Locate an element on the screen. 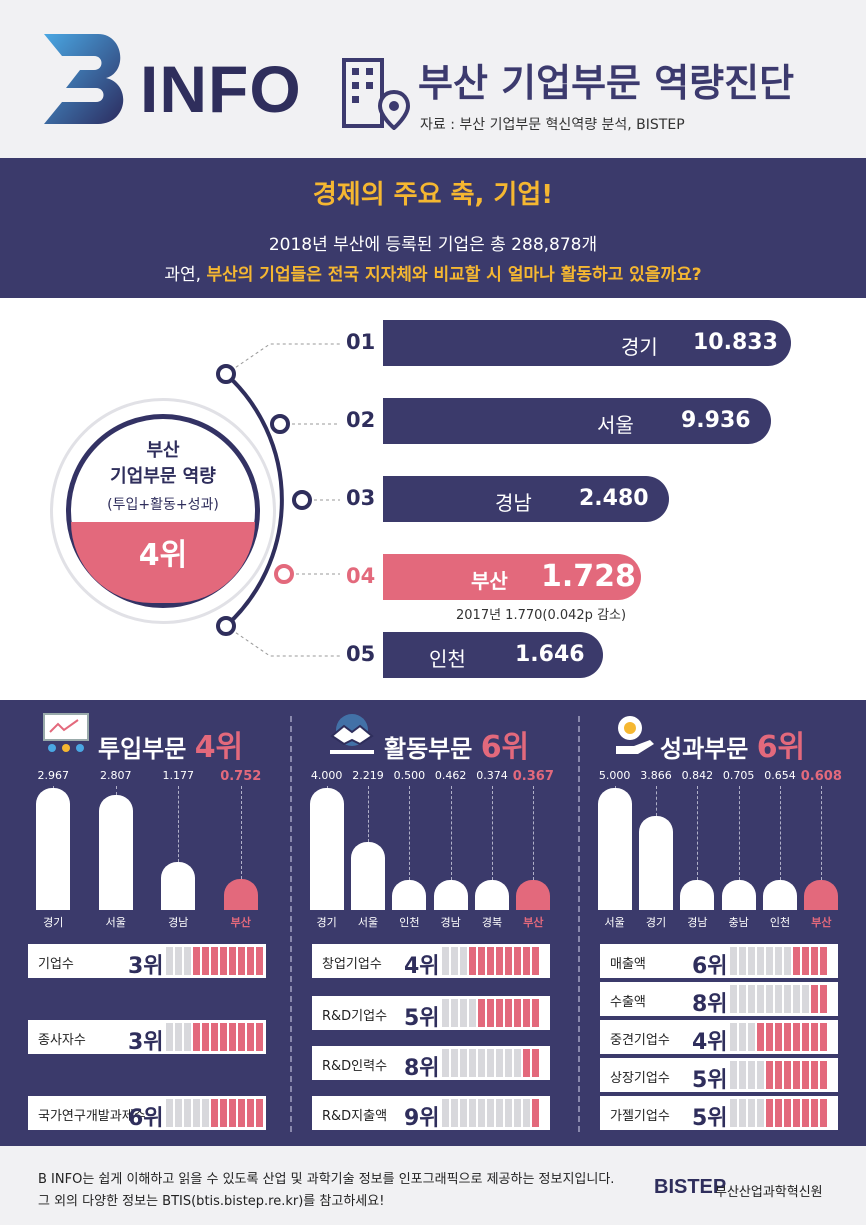 The image size is (866, 1225). rank-bar: 인천 1.646 is located at coordinates (493, 655).